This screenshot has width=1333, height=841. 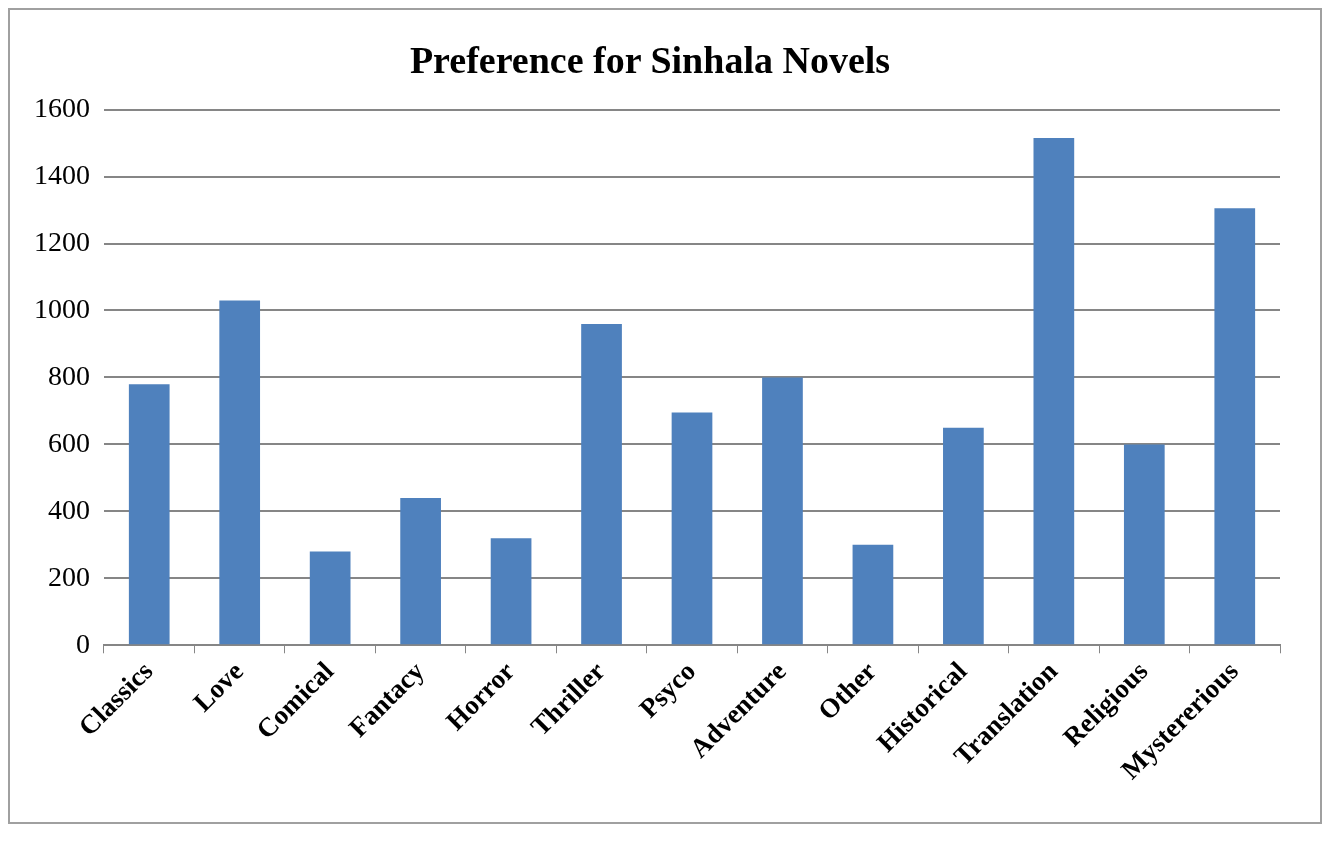 What do you see at coordinates (69, 442) in the screenshot?
I see `y-tick-label: 600` at bounding box center [69, 442].